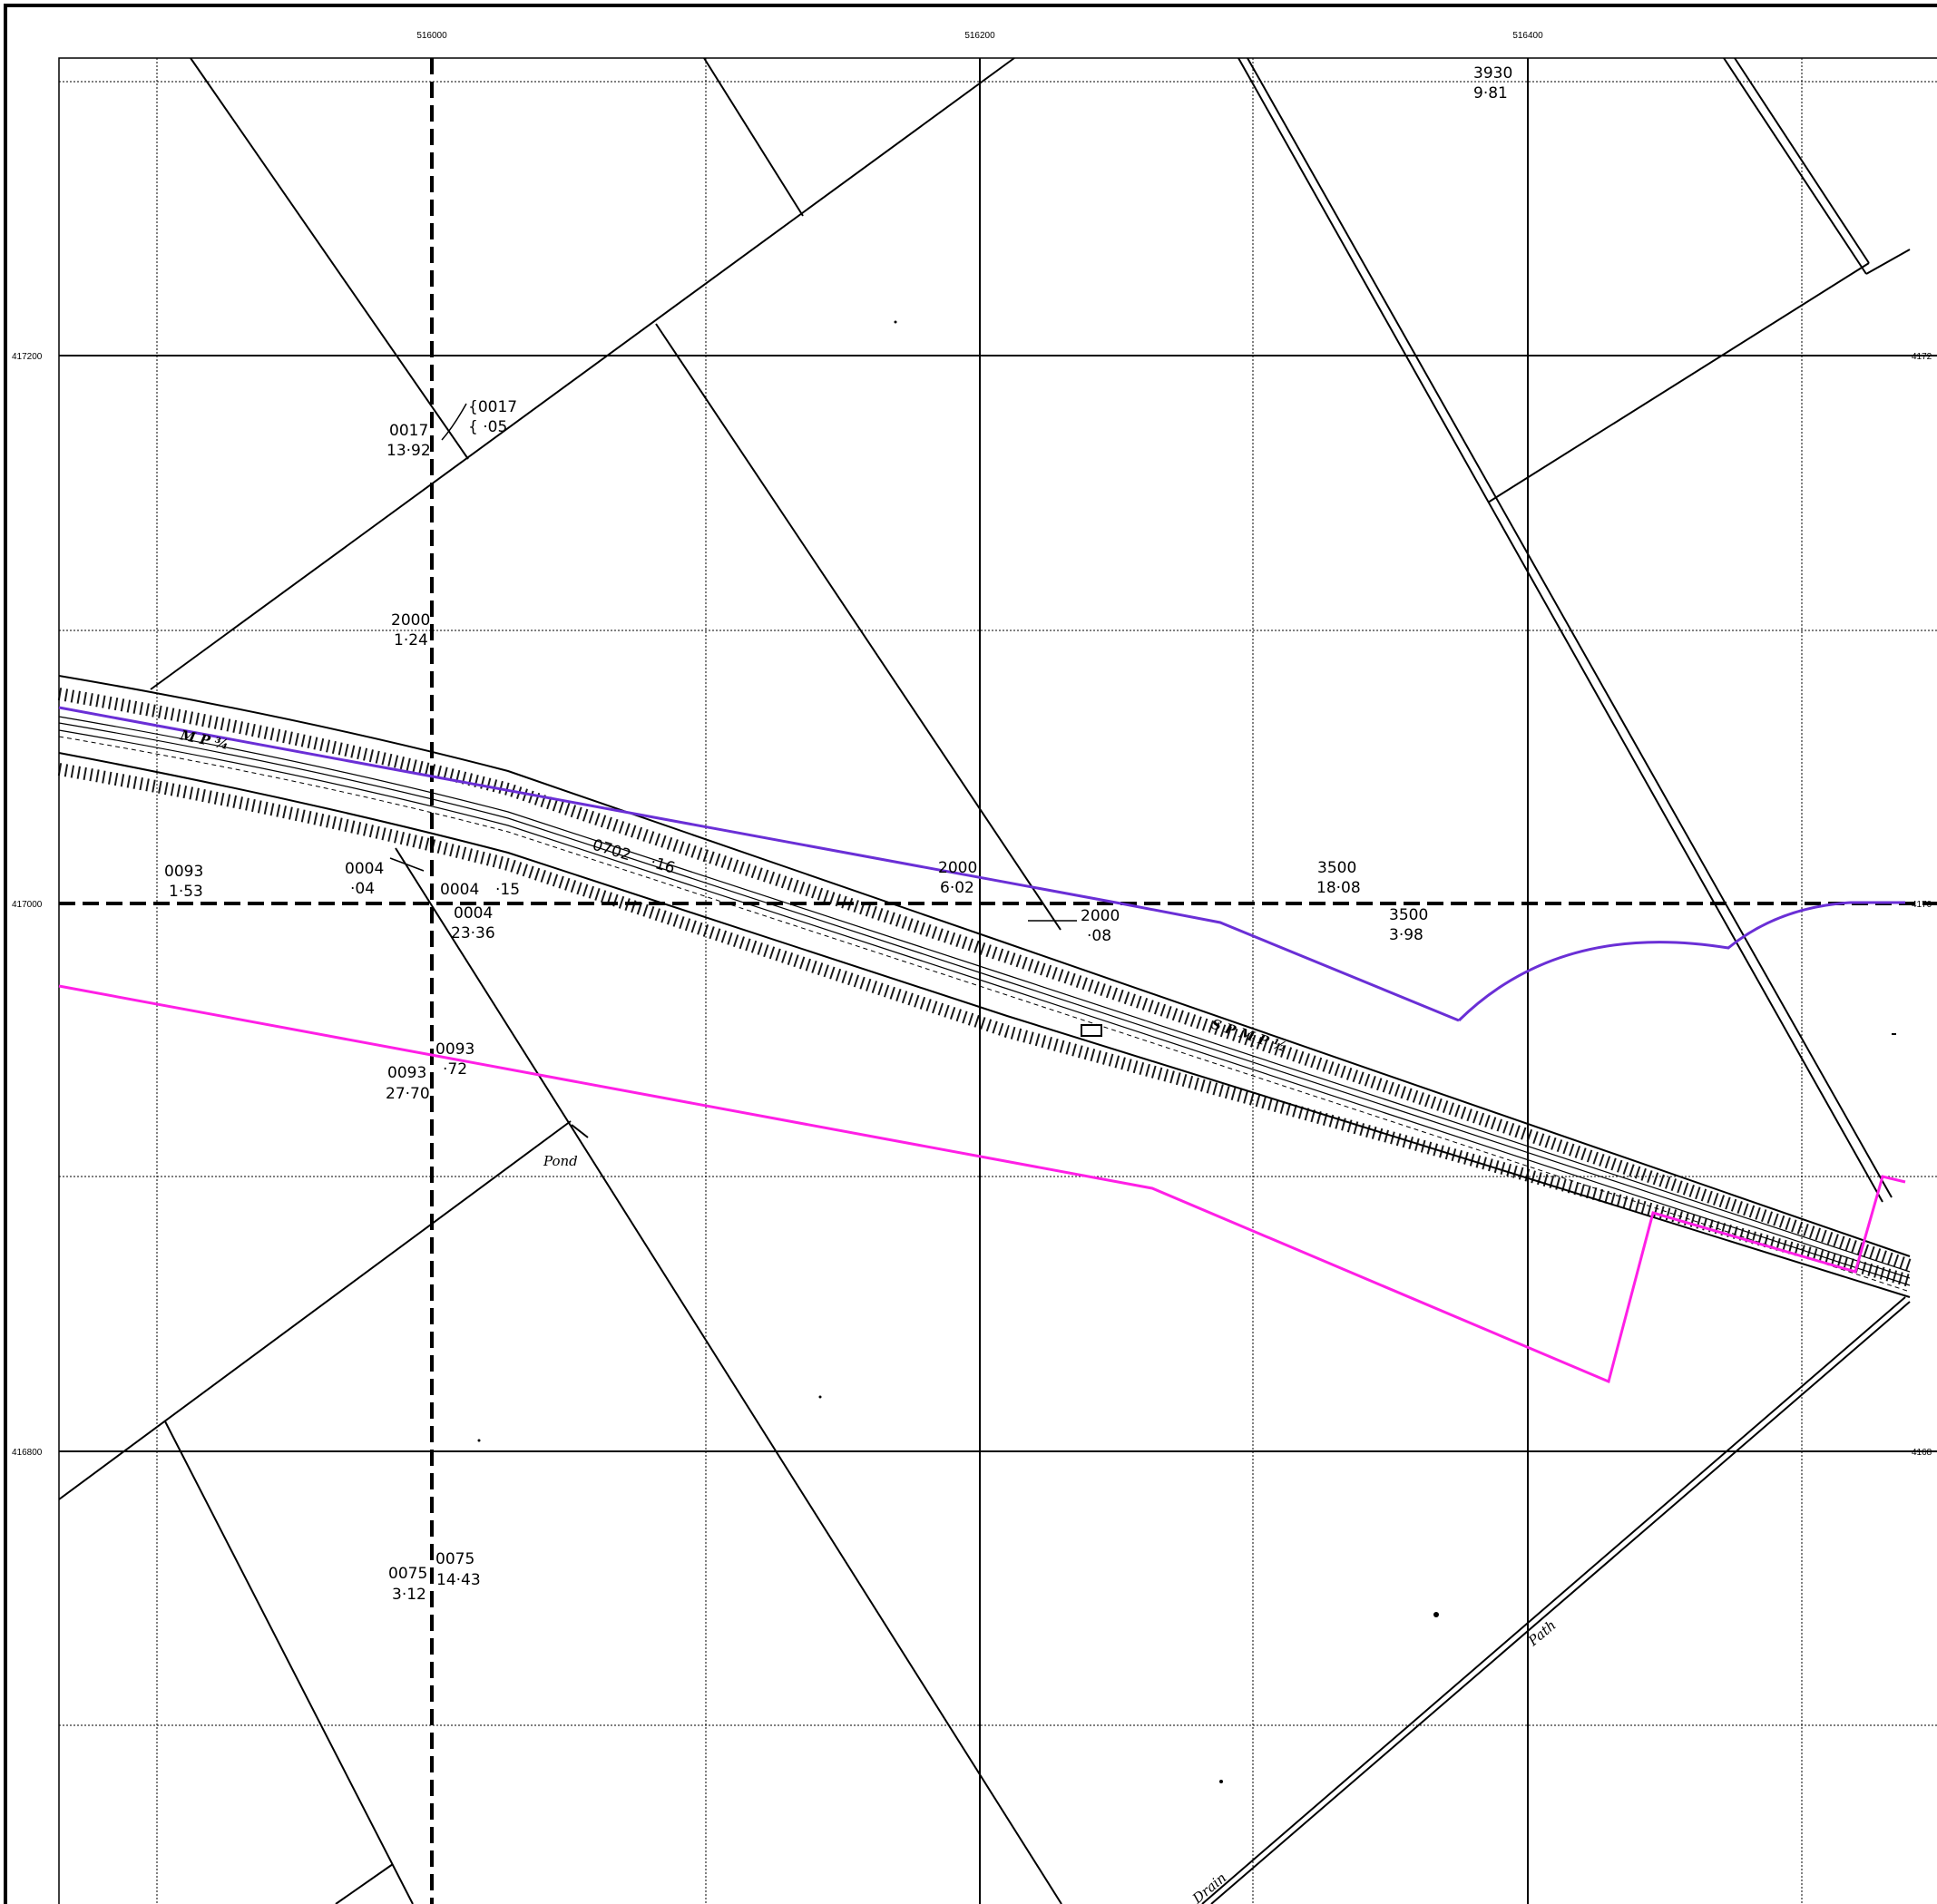  I want to click on parcel-area: 1·24, so click(411, 640).